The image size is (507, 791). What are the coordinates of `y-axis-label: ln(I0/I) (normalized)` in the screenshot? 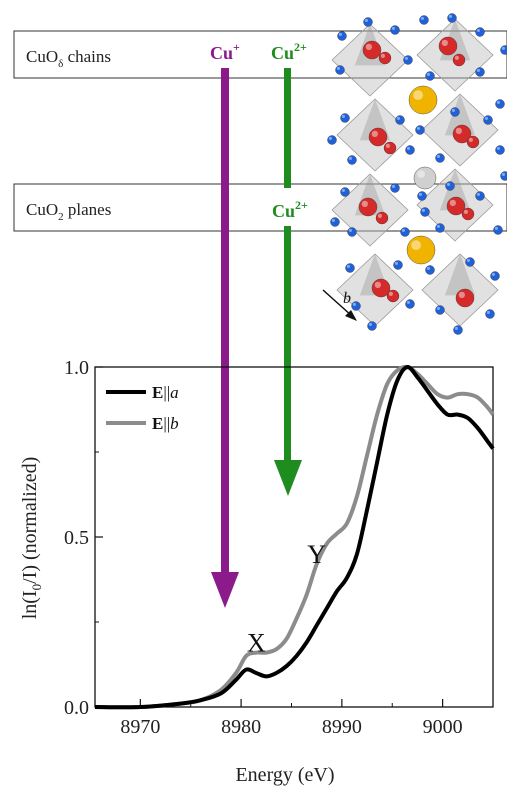 It's located at (31, 538).